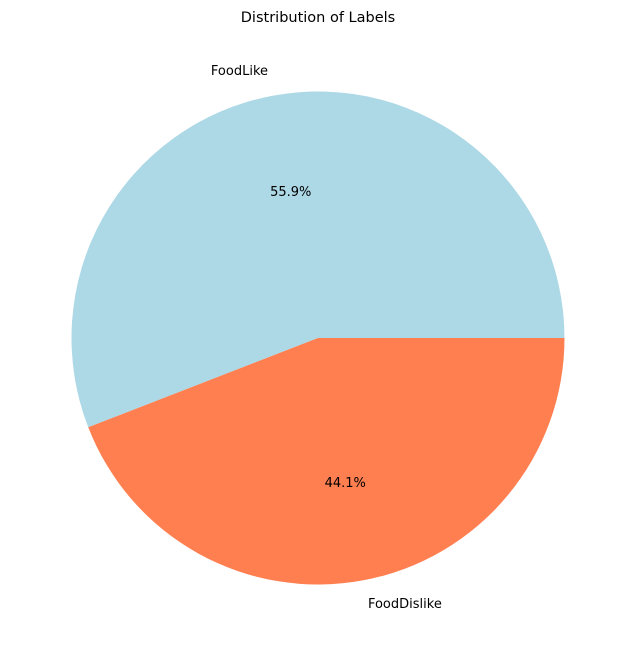 The image size is (636, 656). Describe the element at coordinates (345, 483) in the screenshot. I see `slice-percent-fooddislike: 44.1%` at that location.